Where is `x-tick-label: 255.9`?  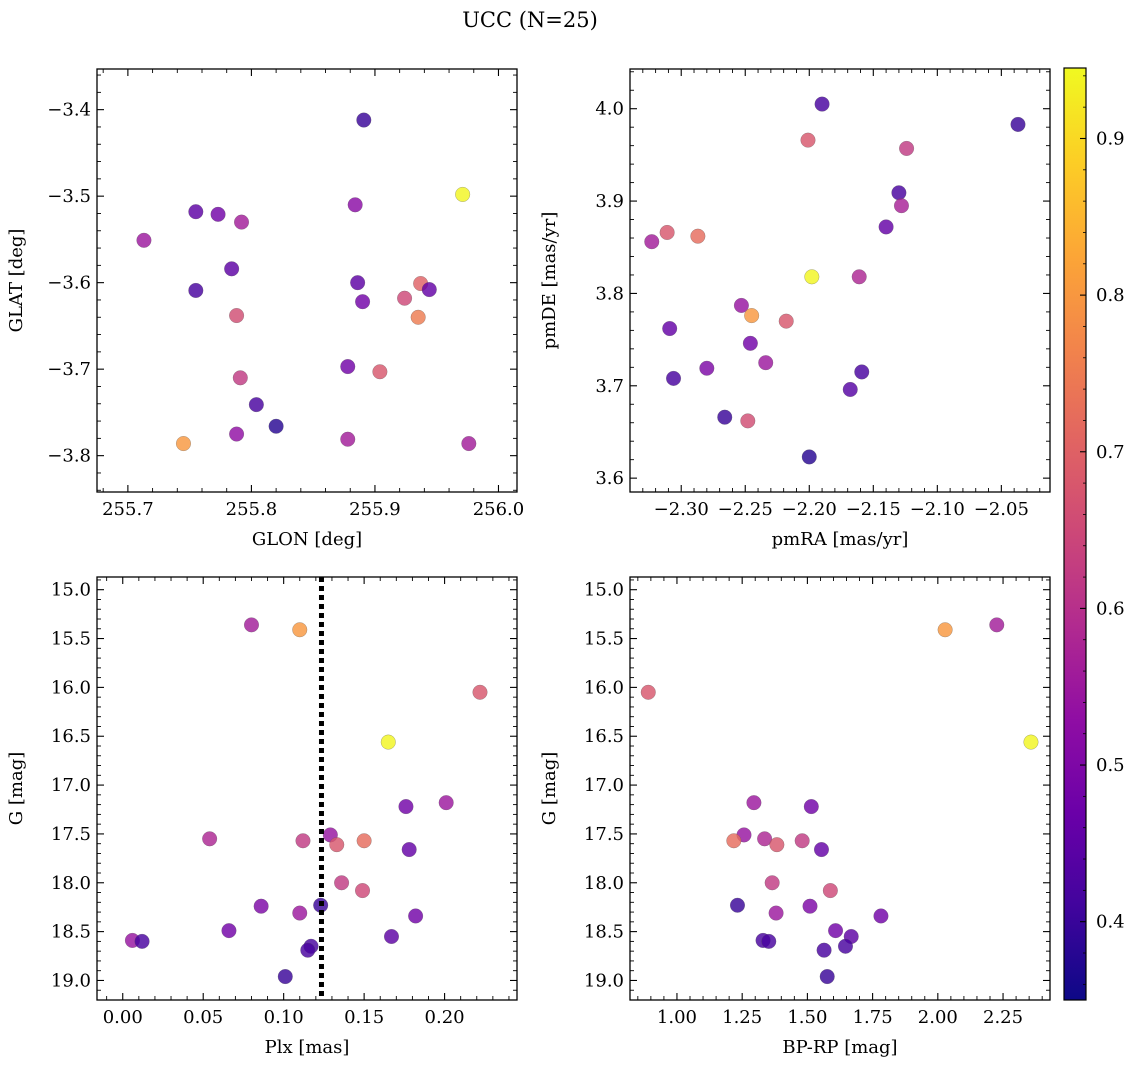
x-tick-label: 255.9 is located at coordinates (375, 509).